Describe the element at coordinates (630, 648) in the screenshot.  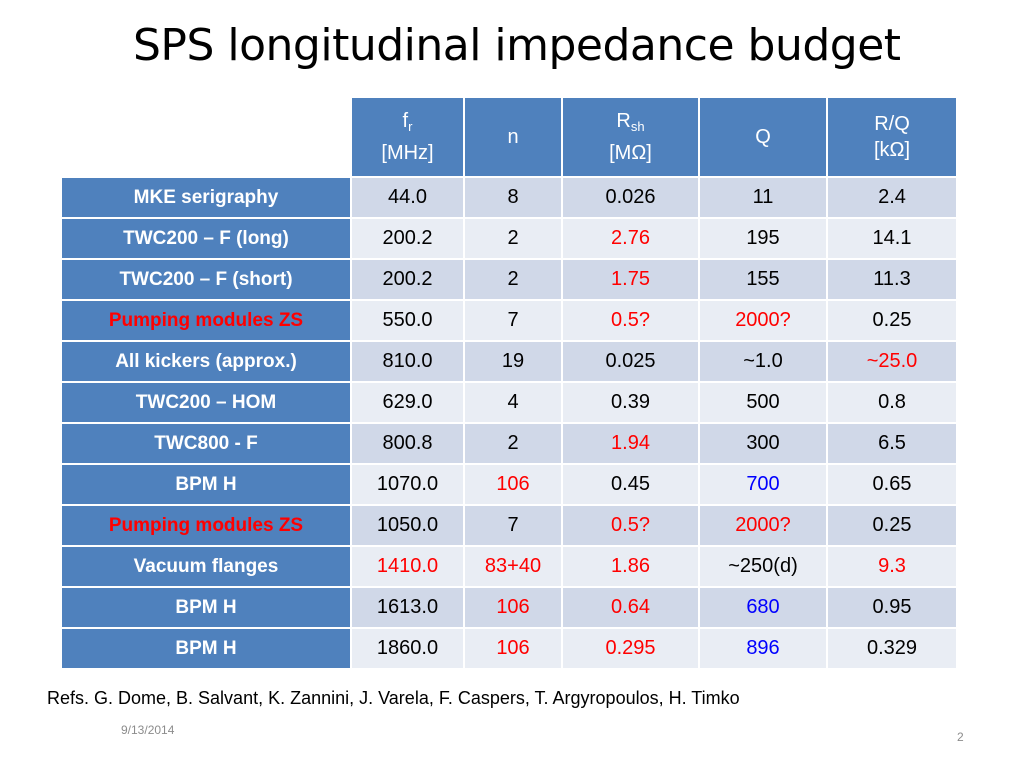
I see `table-cell: 0.295` at that location.